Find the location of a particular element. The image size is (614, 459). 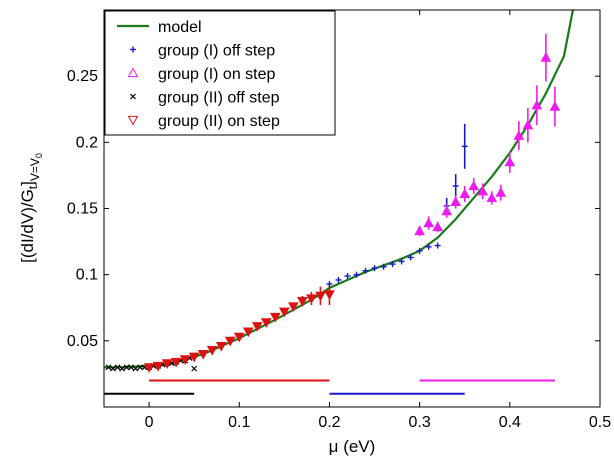

y-axis-label-v-subscript: V=V is located at coordinates (35, 169).